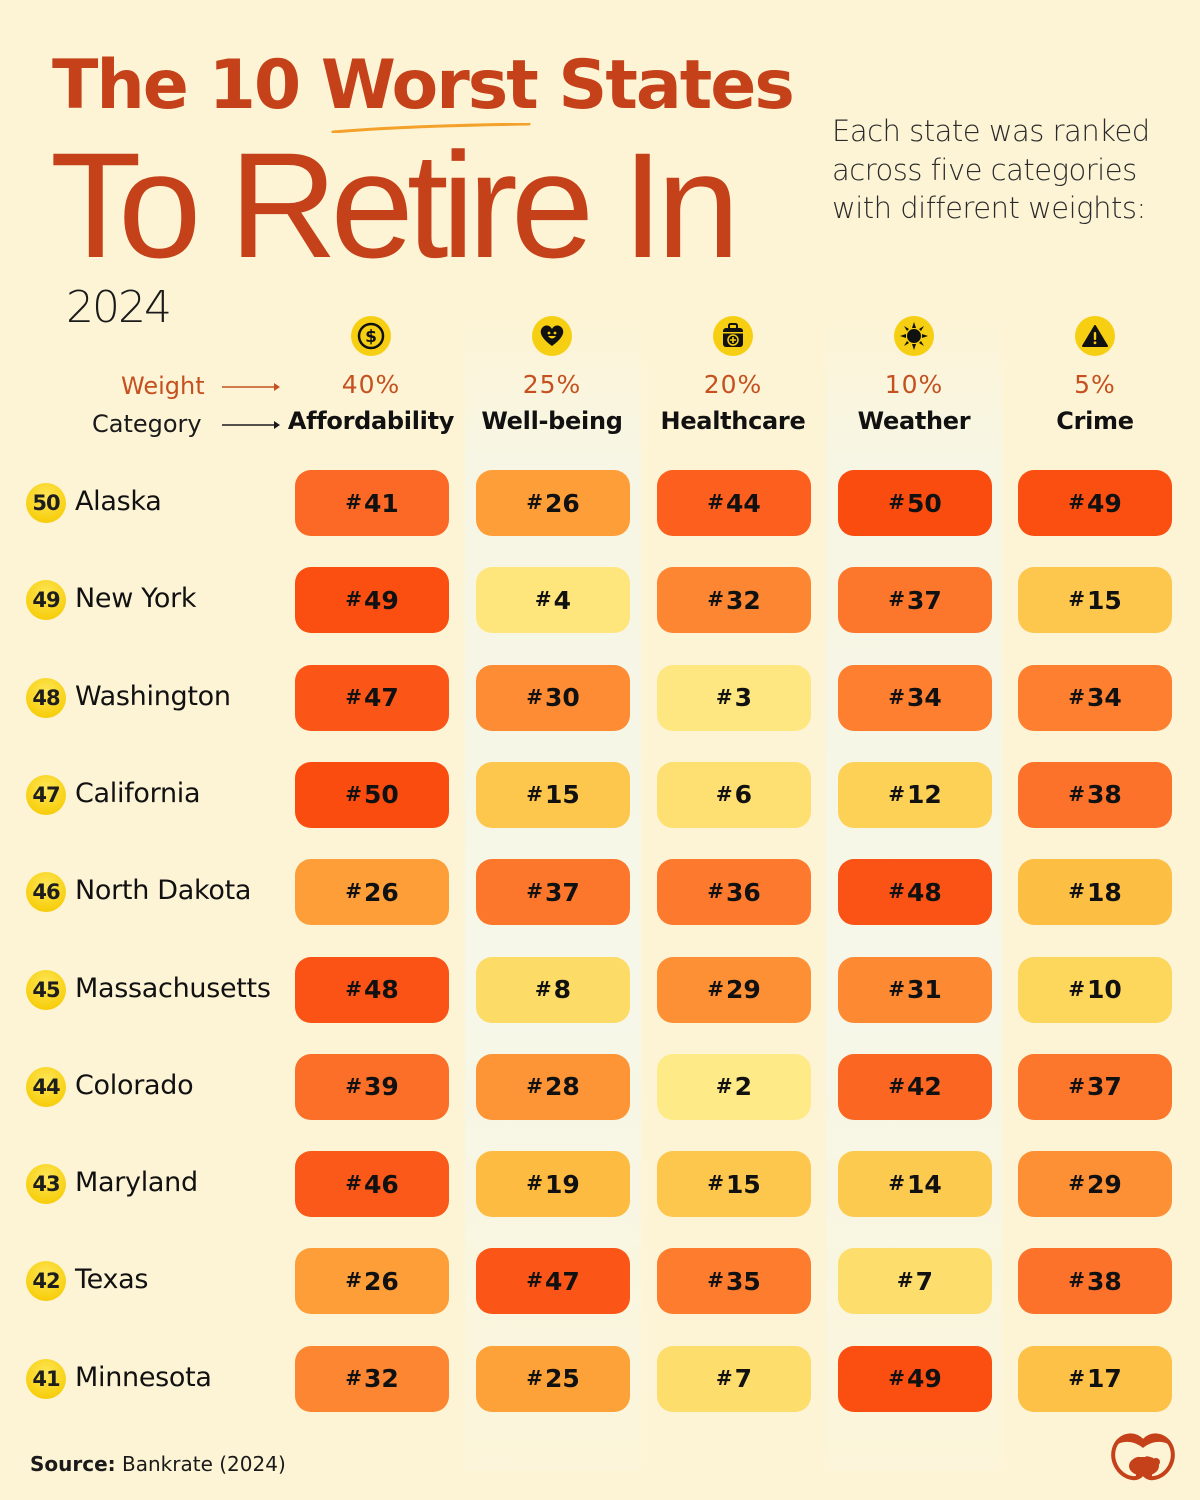 The height and width of the screenshot is (1500, 1200). I want to click on rank-value: 34, so click(1104, 698).